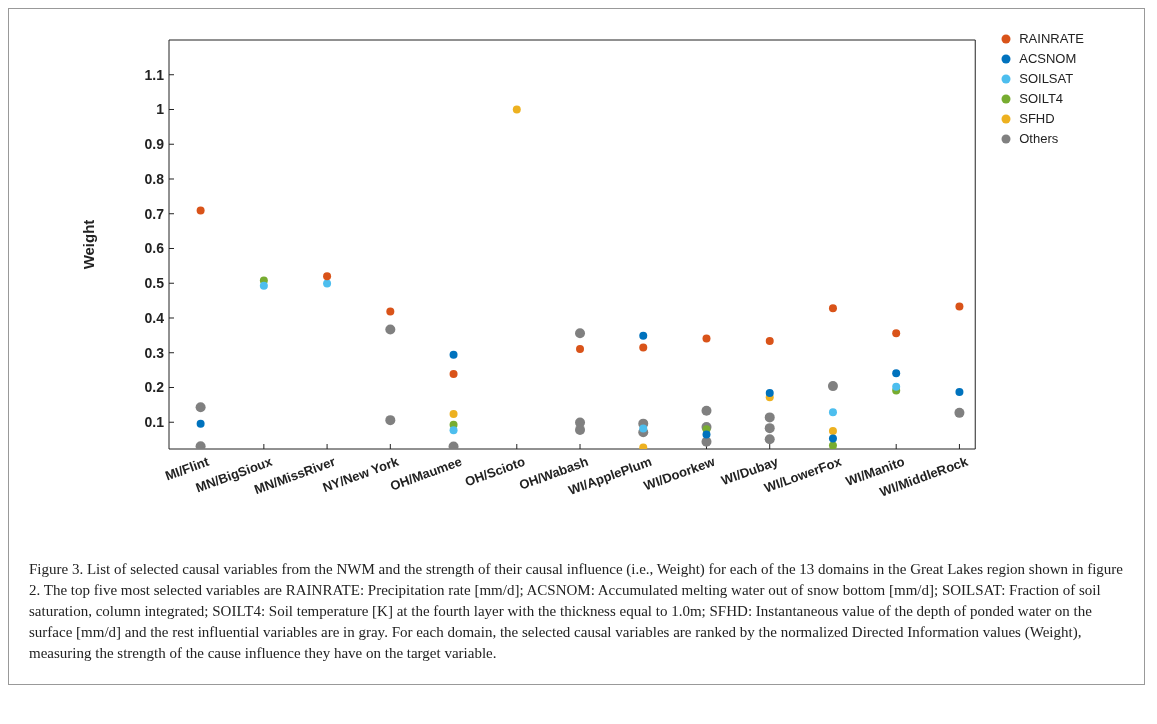  What do you see at coordinates (154, 178) in the screenshot?
I see `y-tick-label: 0.8` at bounding box center [154, 178].